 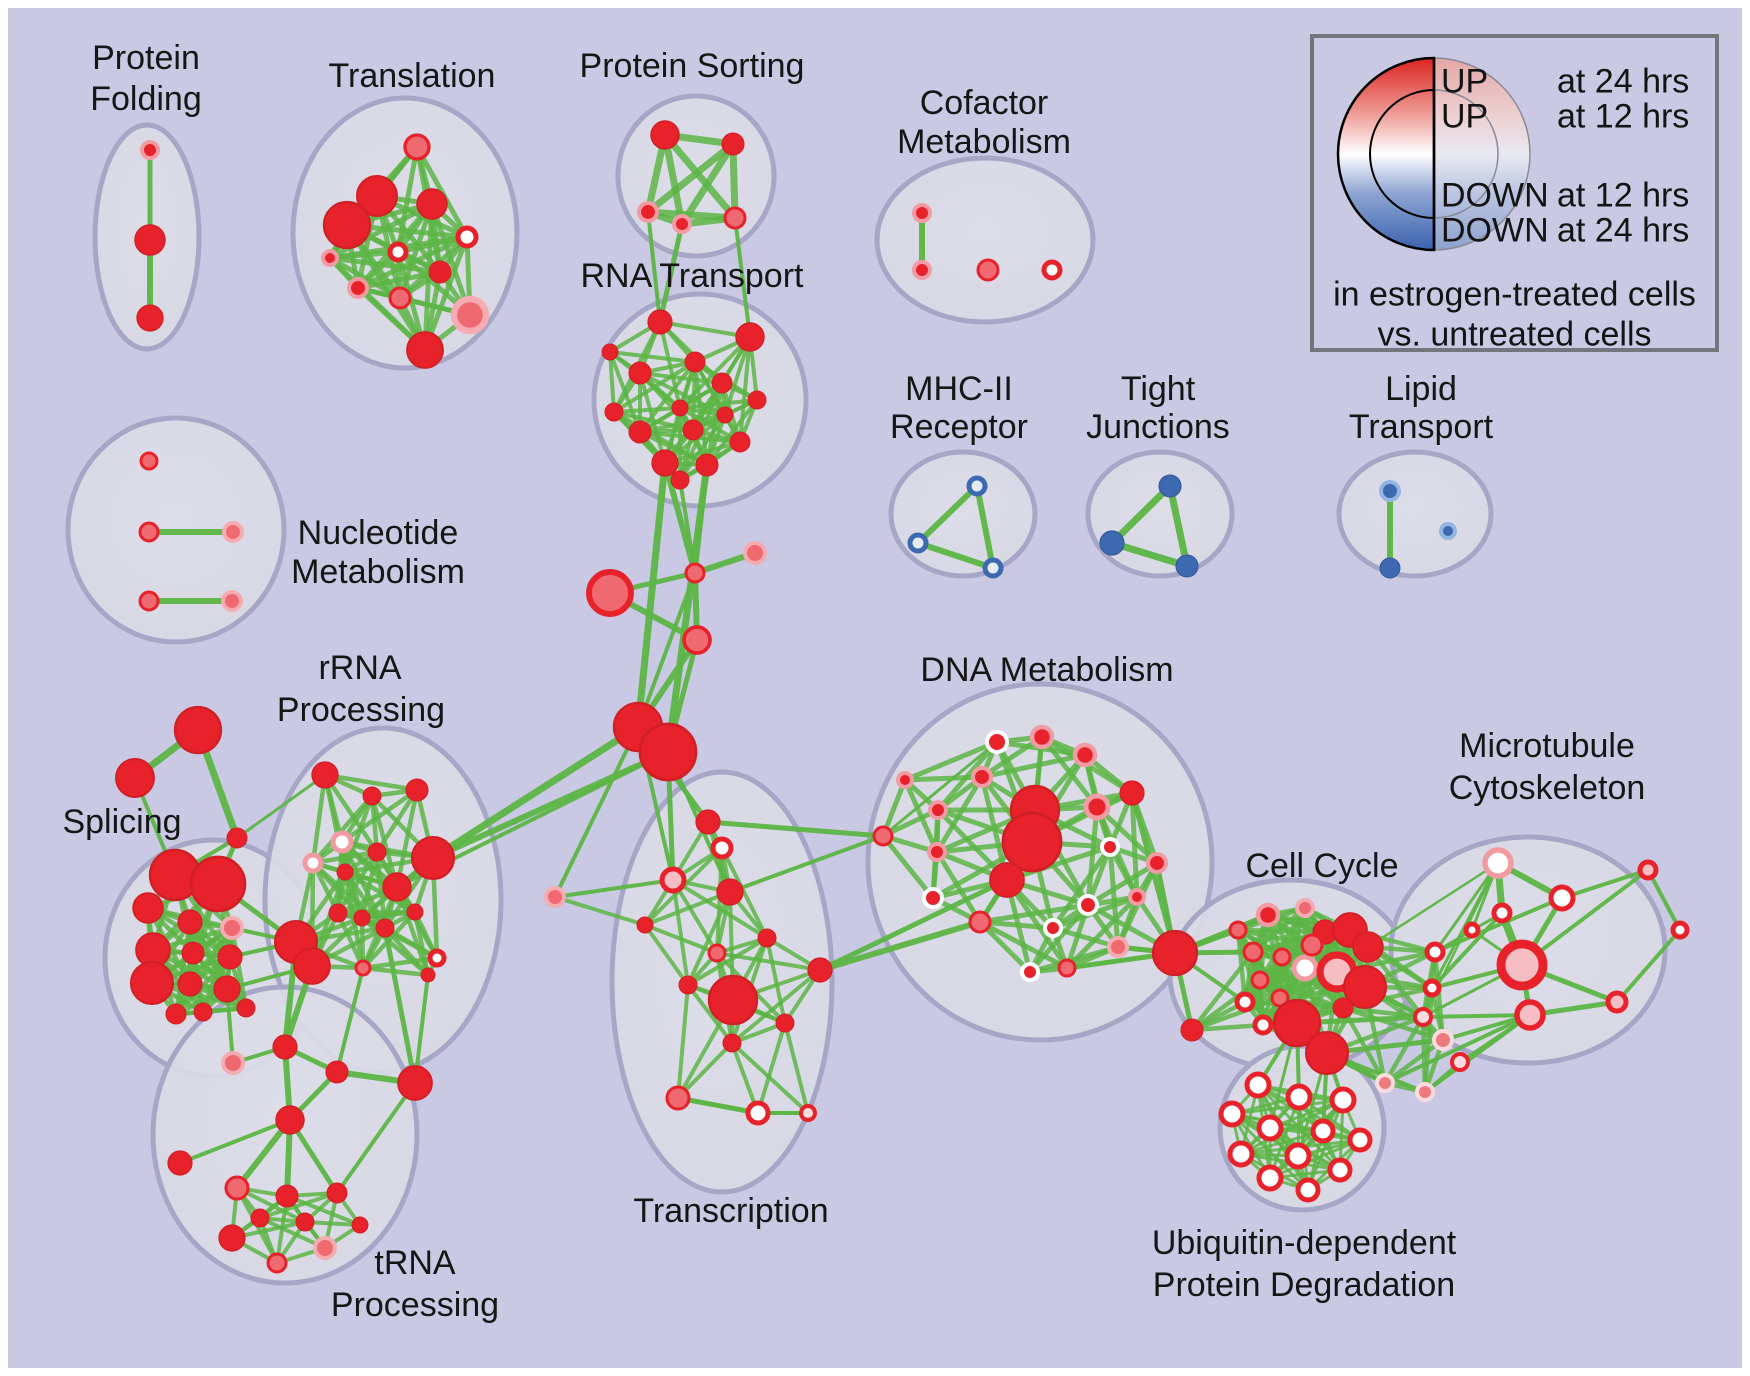 What do you see at coordinates (693, 276) in the screenshot?
I see `cluster-label-rna-transport-0: RNA Transport` at bounding box center [693, 276].